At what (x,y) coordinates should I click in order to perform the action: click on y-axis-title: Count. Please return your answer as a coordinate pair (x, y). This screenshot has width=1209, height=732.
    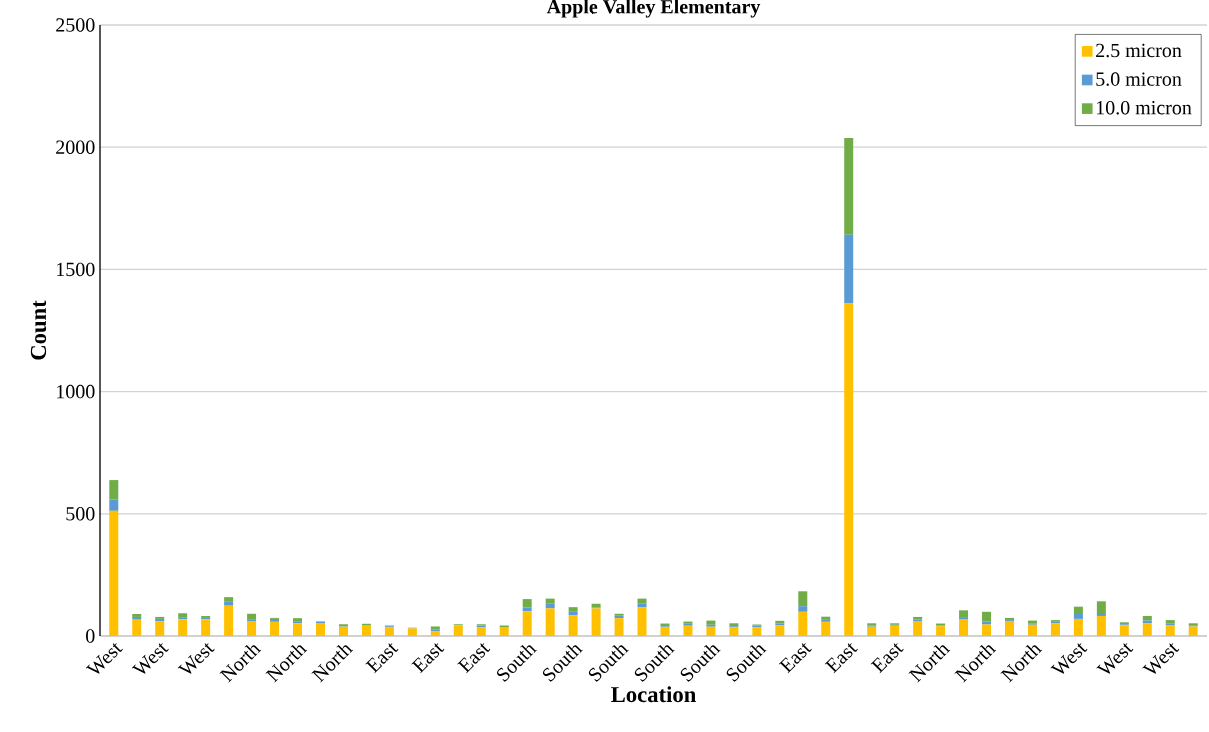
    Looking at the image, I should click on (38, 330).